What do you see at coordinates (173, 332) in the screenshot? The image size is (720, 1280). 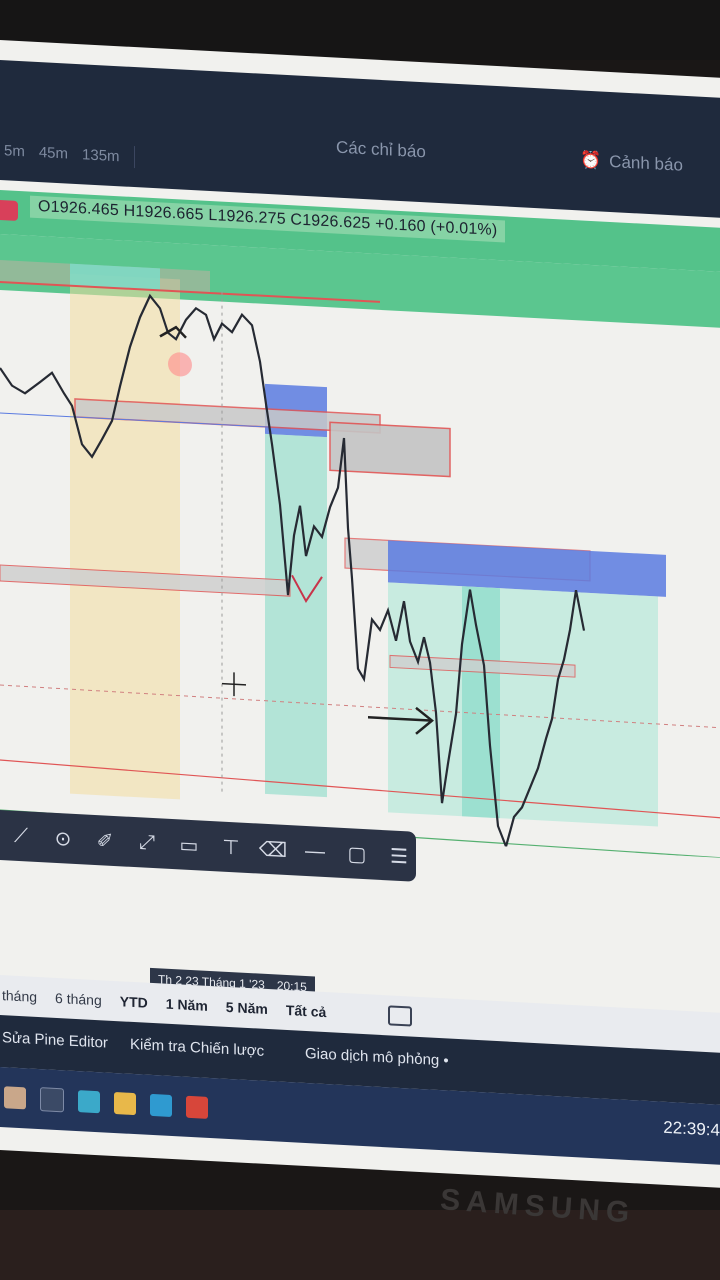 I see `top-arrow-annotation` at bounding box center [173, 332].